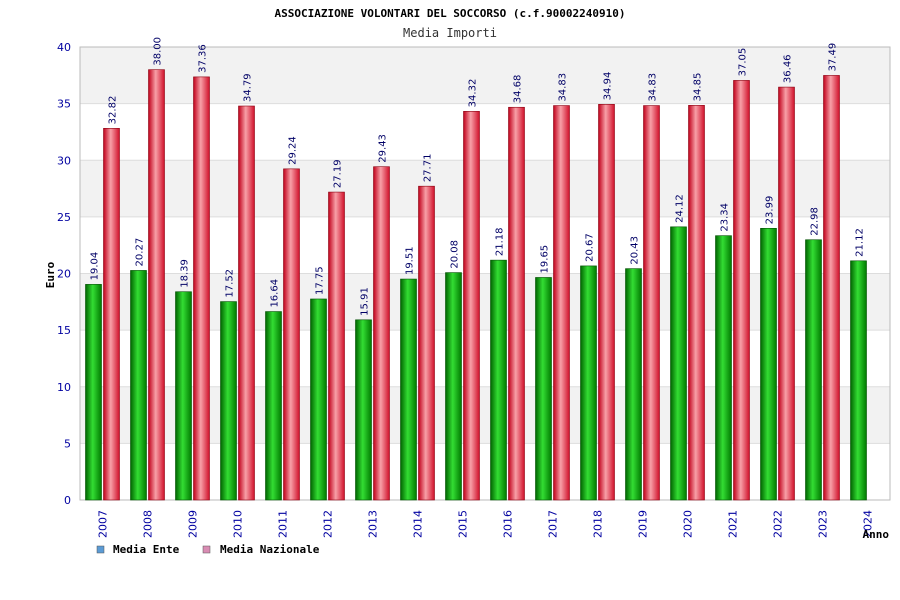 The image size is (900, 600). What do you see at coordinates (103, 524) in the screenshot?
I see `x-tick-label-2007: 2007` at bounding box center [103, 524].